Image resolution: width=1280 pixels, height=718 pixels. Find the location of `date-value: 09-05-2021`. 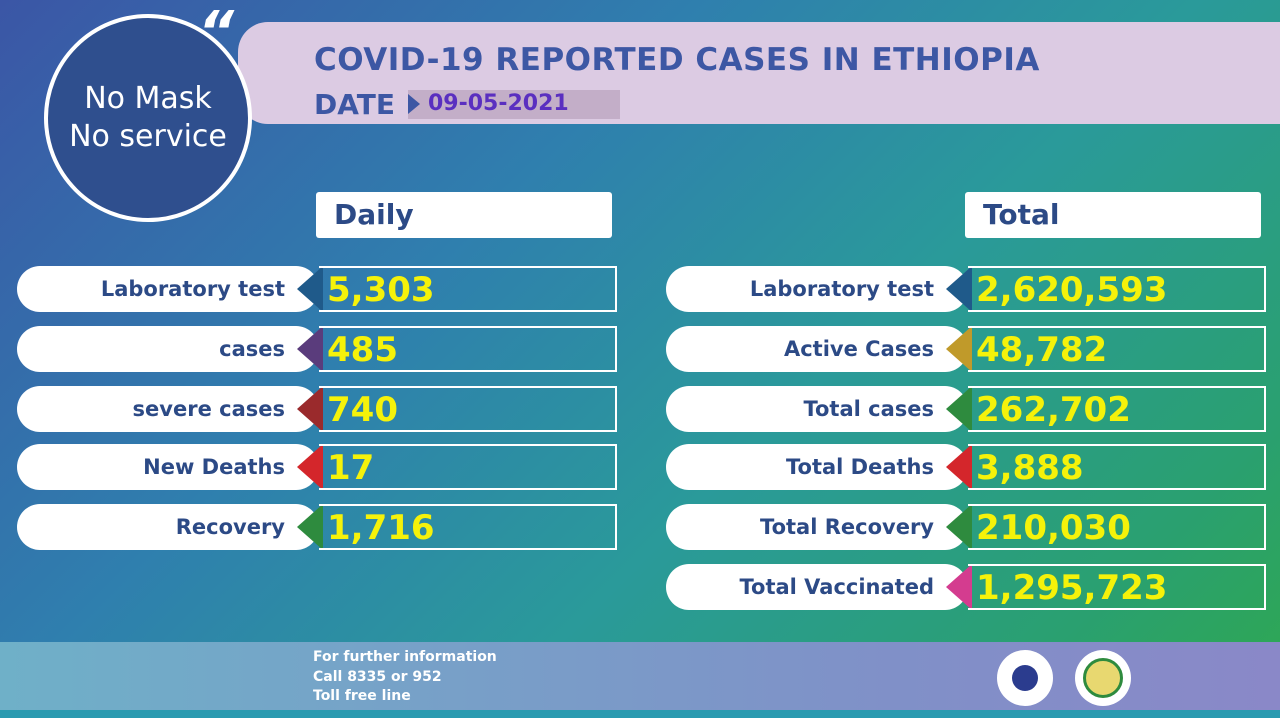

date-value: 09-05-2021 is located at coordinates (498, 103).